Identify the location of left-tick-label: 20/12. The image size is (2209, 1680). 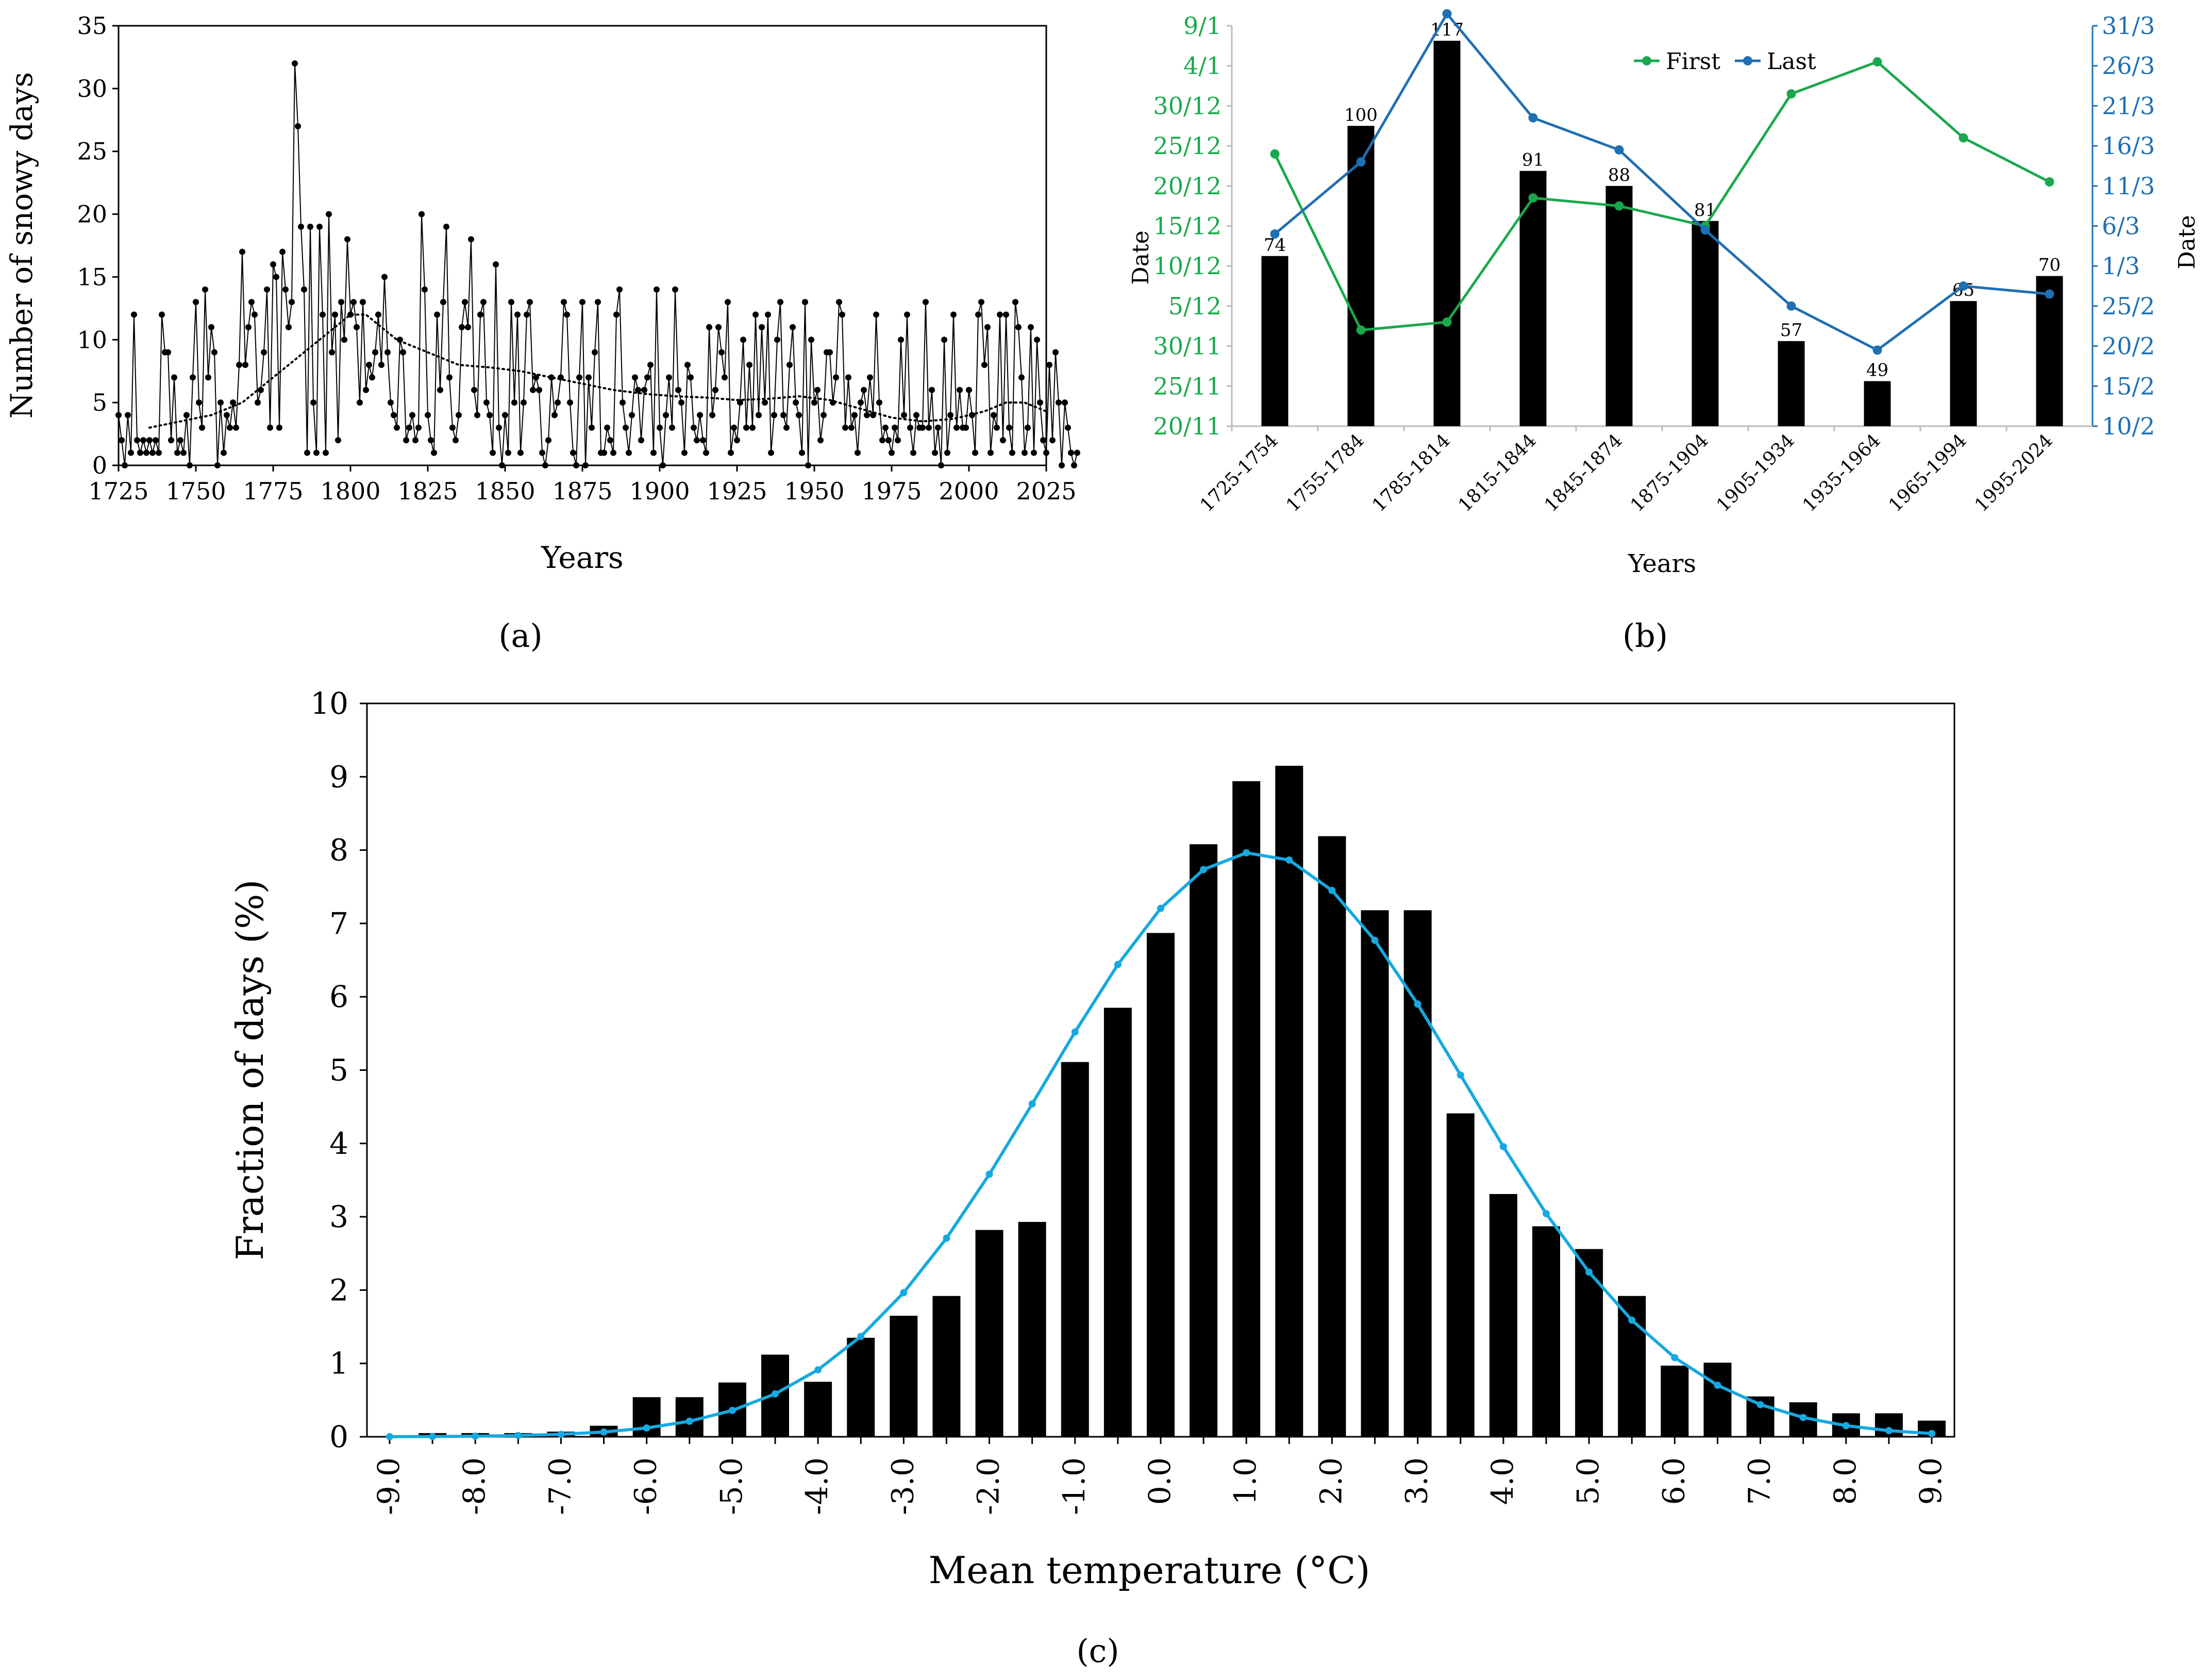
(1187, 186).